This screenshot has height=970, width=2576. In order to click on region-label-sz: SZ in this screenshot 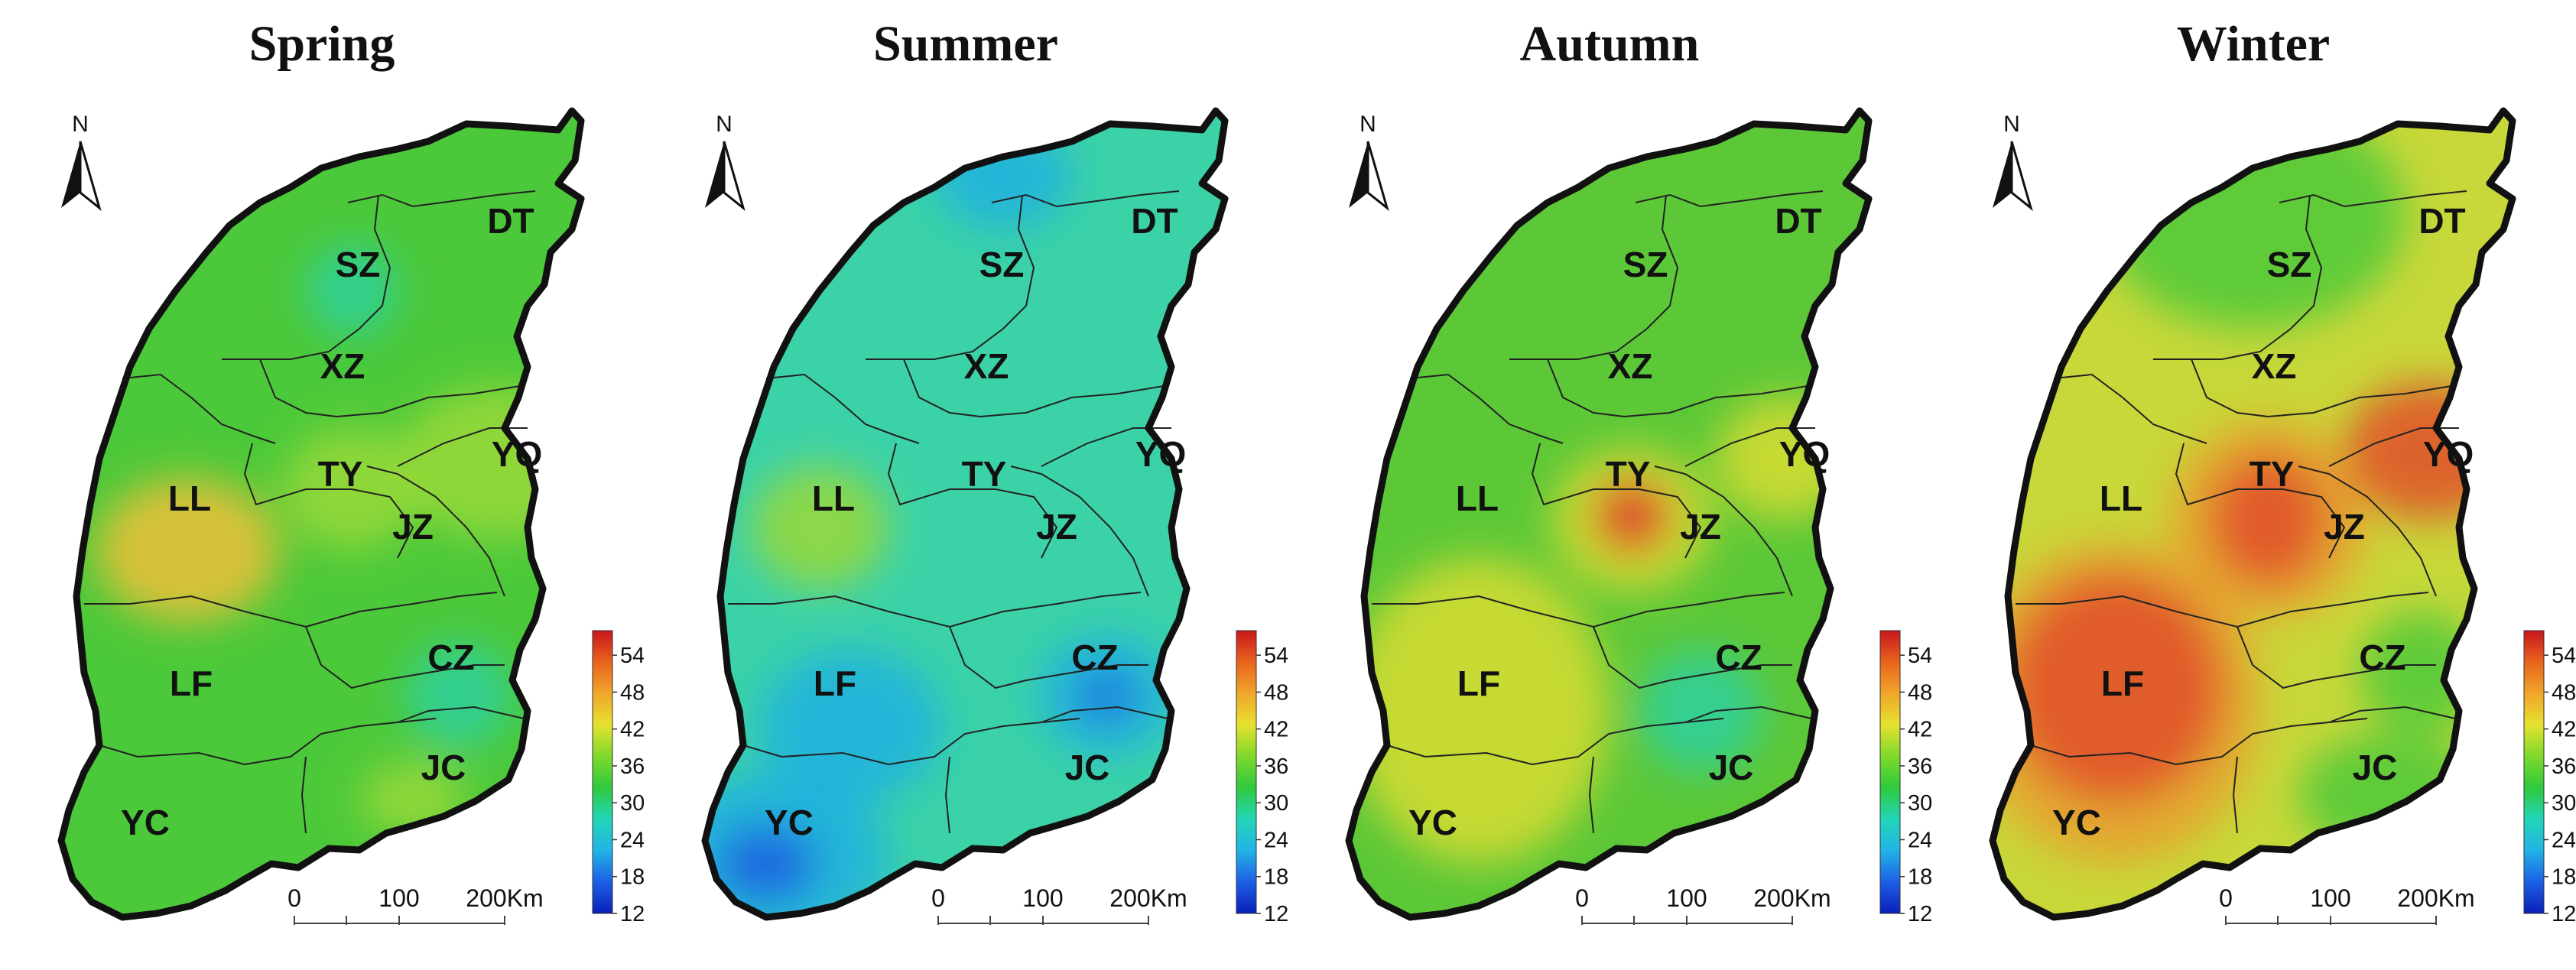, I will do `click(1646, 264)`.